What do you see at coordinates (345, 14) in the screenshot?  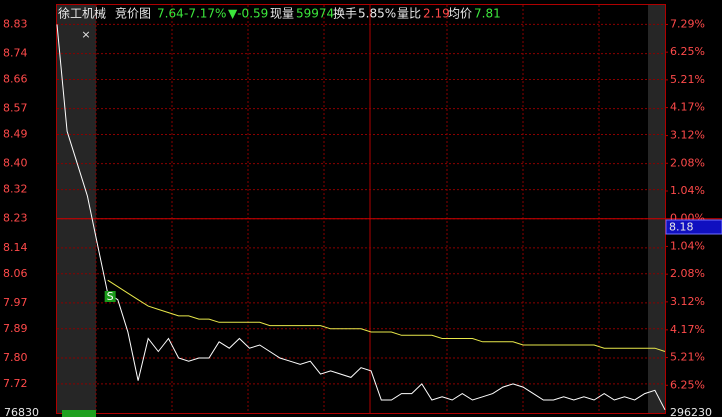 I see `stat-label: 换手` at bounding box center [345, 14].